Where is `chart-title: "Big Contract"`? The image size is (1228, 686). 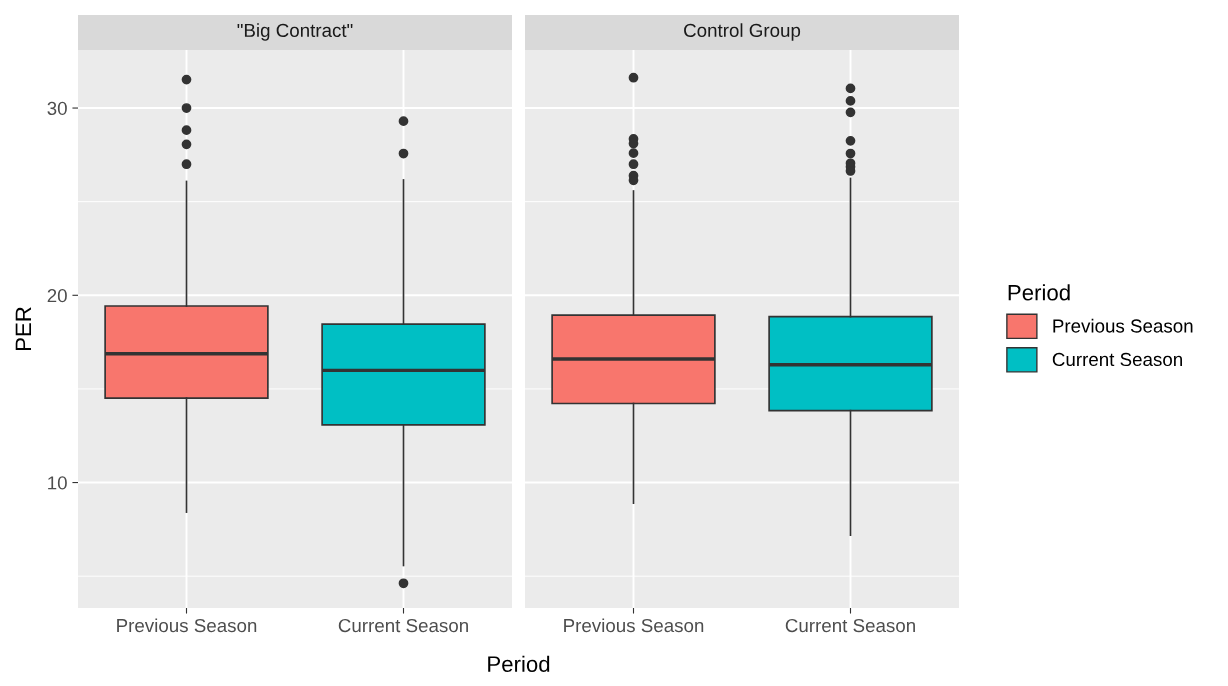
chart-title: "Big Contract" is located at coordinates (295, 32).